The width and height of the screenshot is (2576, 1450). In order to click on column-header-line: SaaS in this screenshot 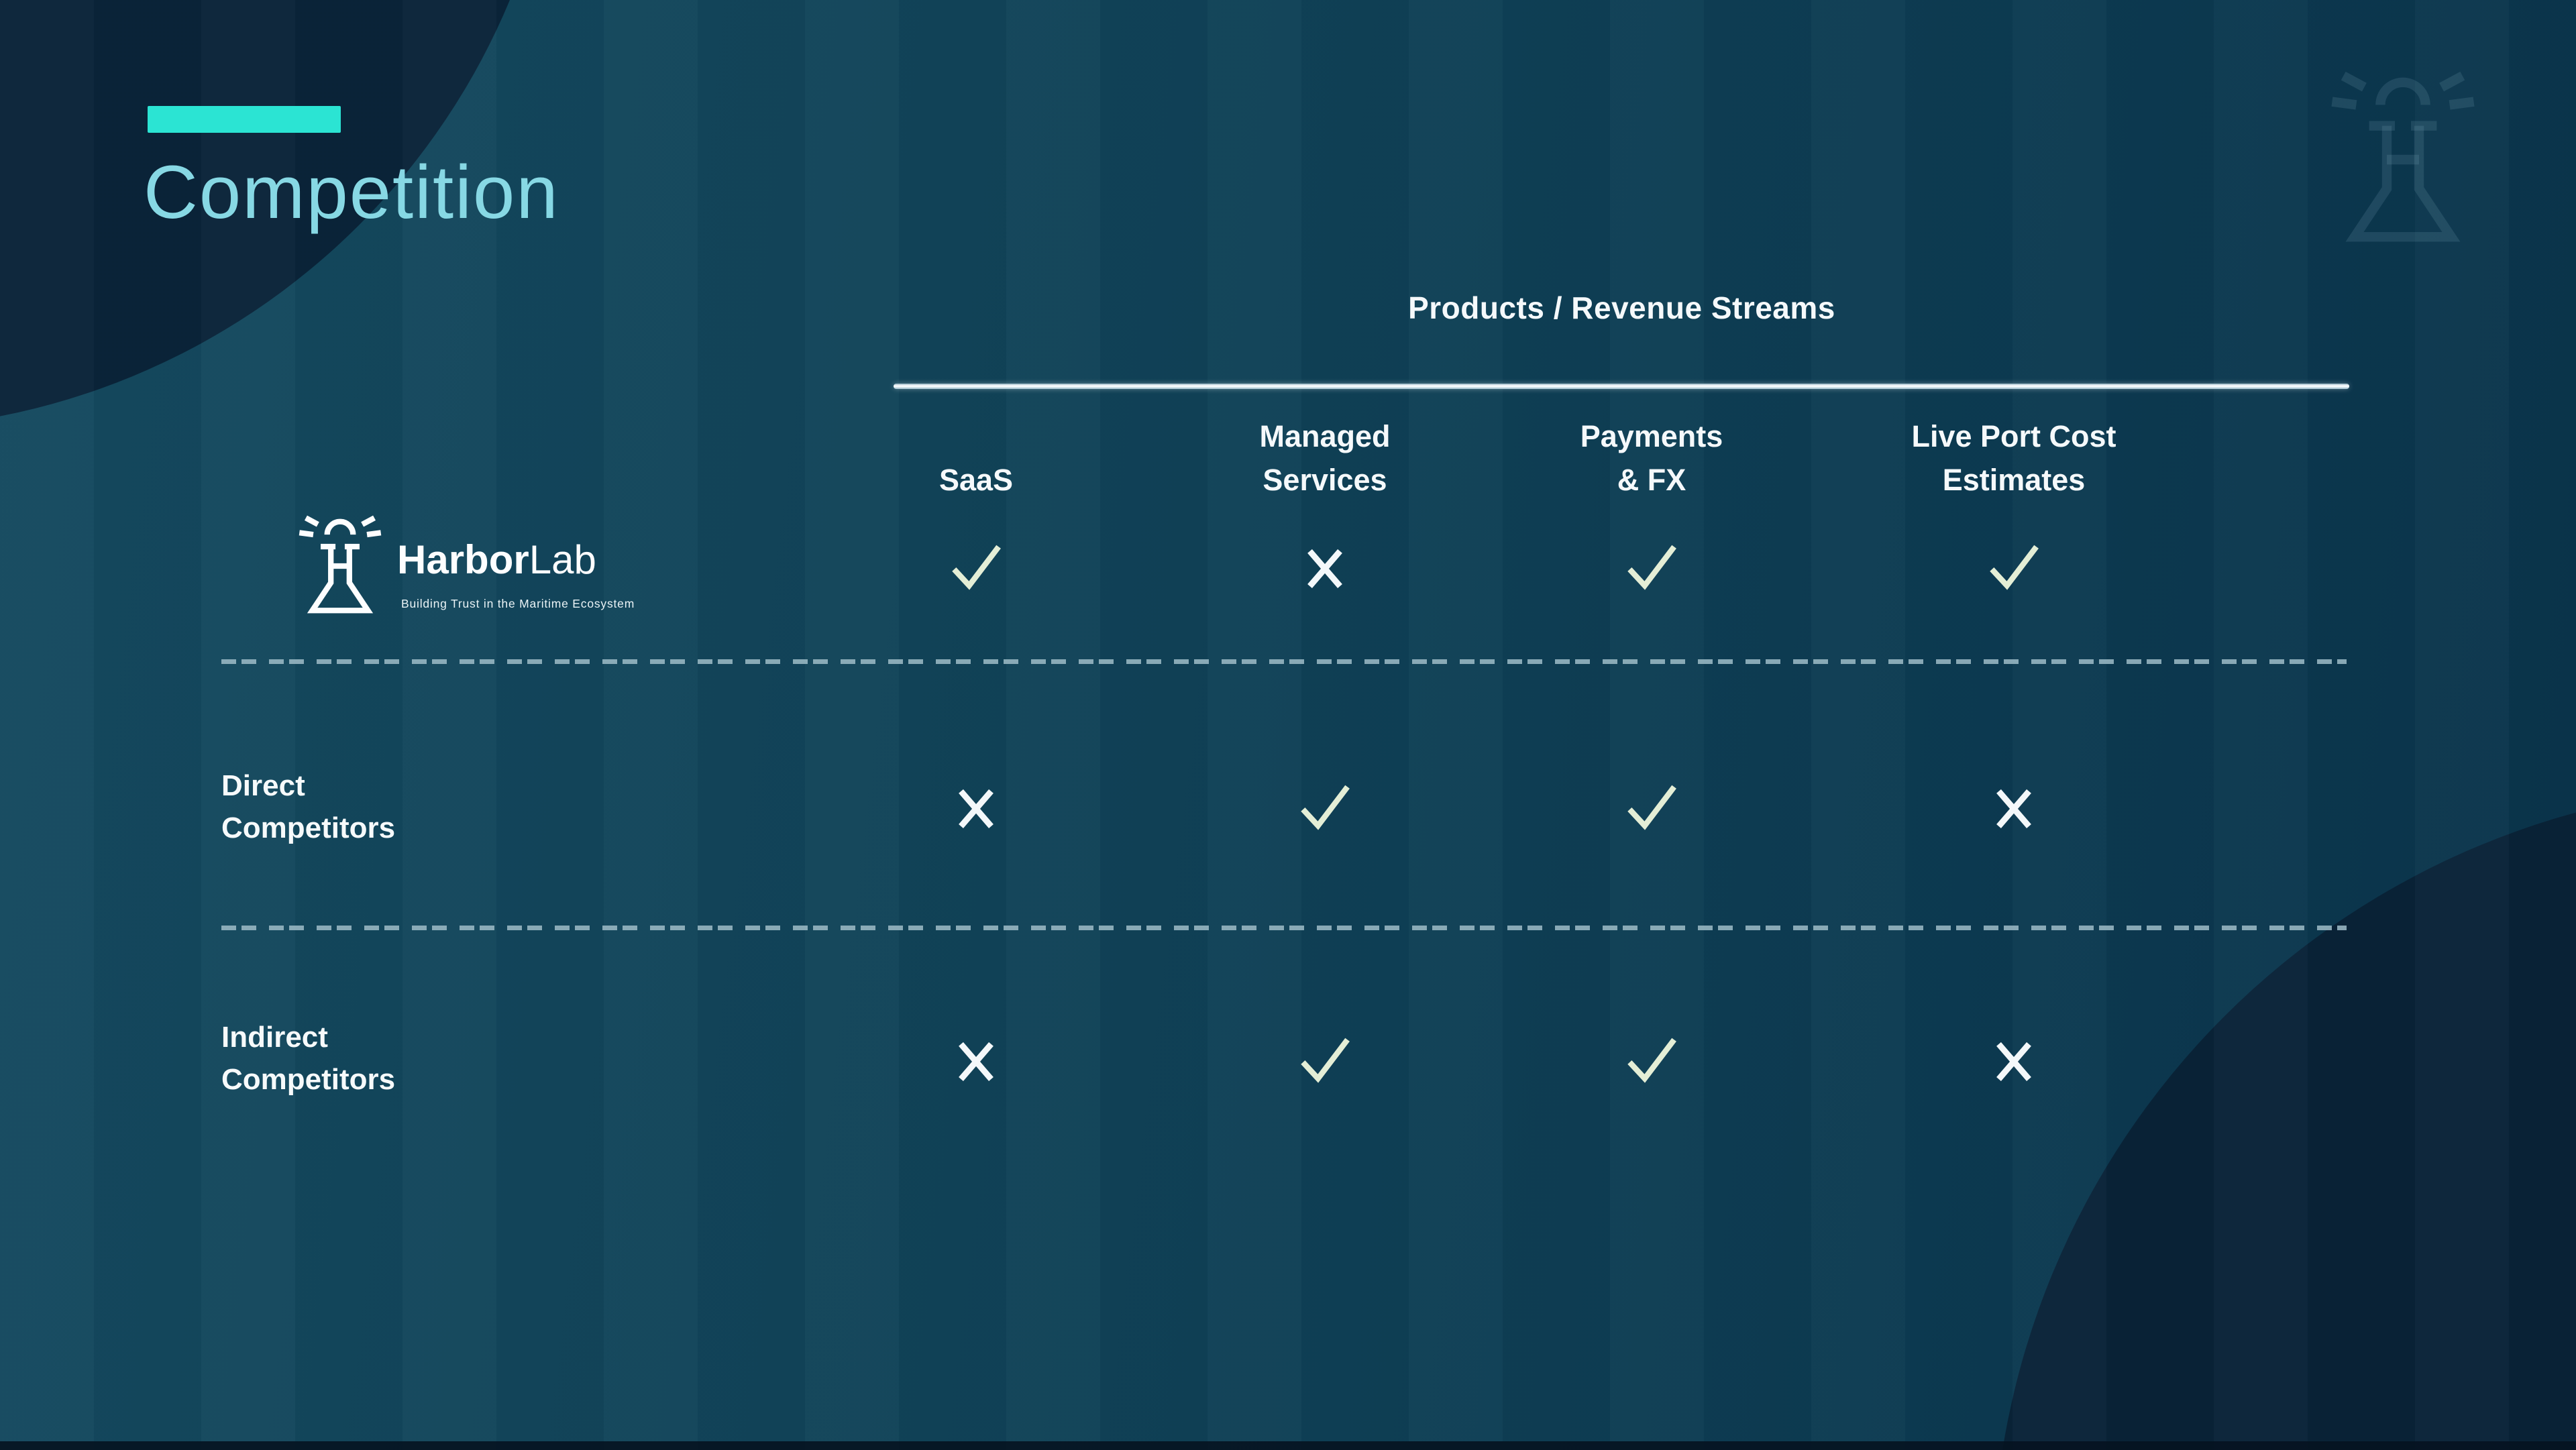, I will do `click(976, 480)`.